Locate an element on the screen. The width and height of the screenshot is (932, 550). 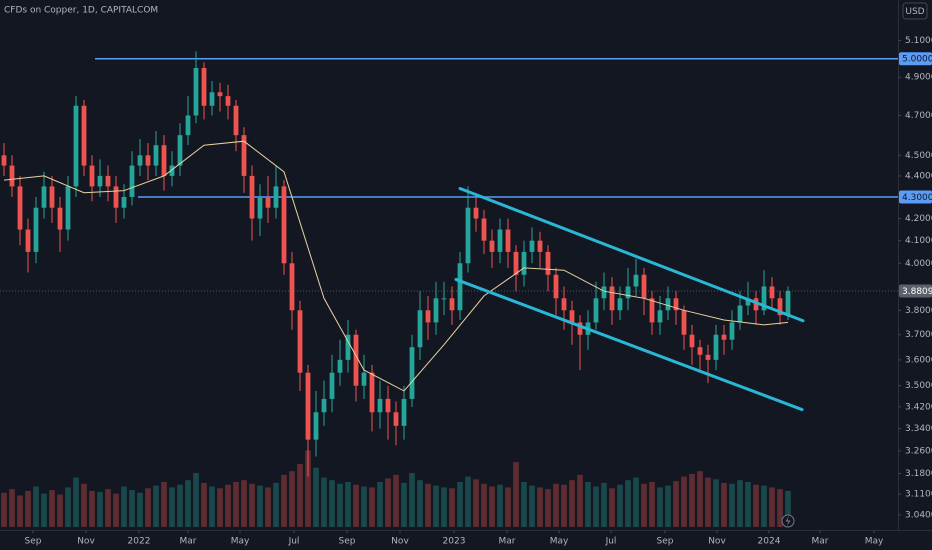
event-bolt is located at coordinates (788, 521).